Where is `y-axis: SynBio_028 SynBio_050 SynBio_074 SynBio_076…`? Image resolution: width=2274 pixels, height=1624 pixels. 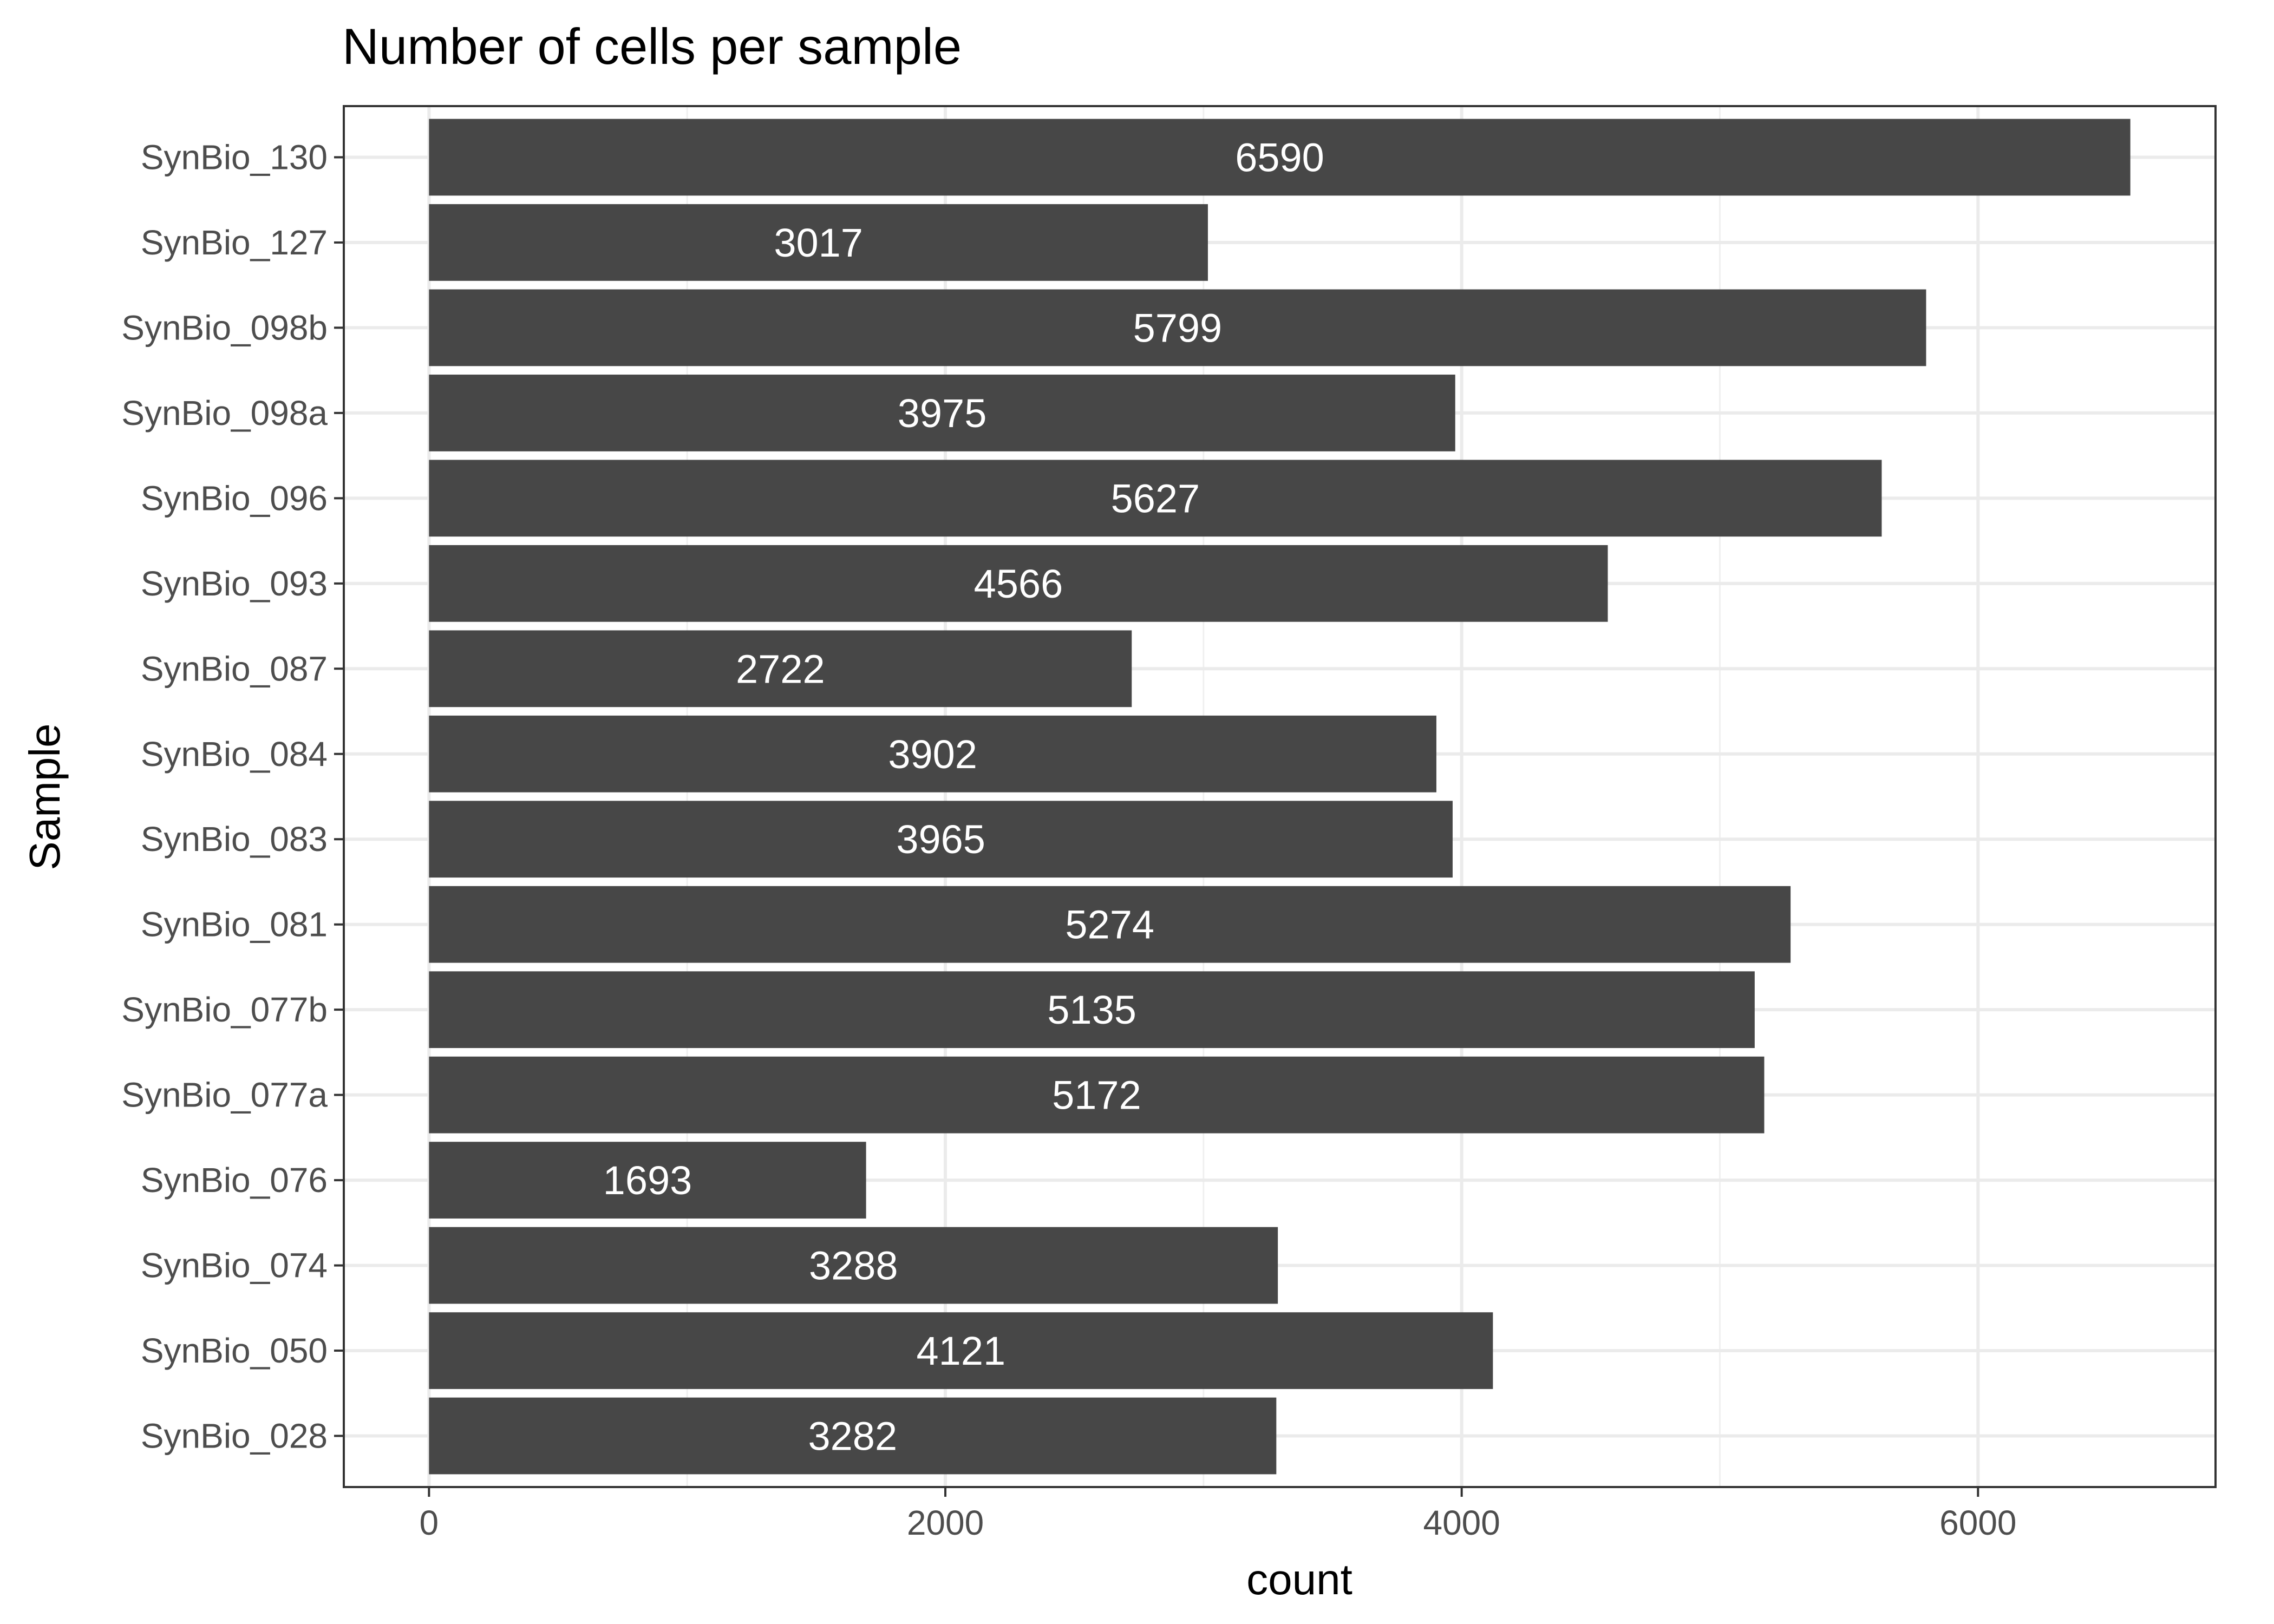
y-axis: SynBio_028 SynBio_050 SynBio_074 SynBio_076… is located at coordinates (233, 797).